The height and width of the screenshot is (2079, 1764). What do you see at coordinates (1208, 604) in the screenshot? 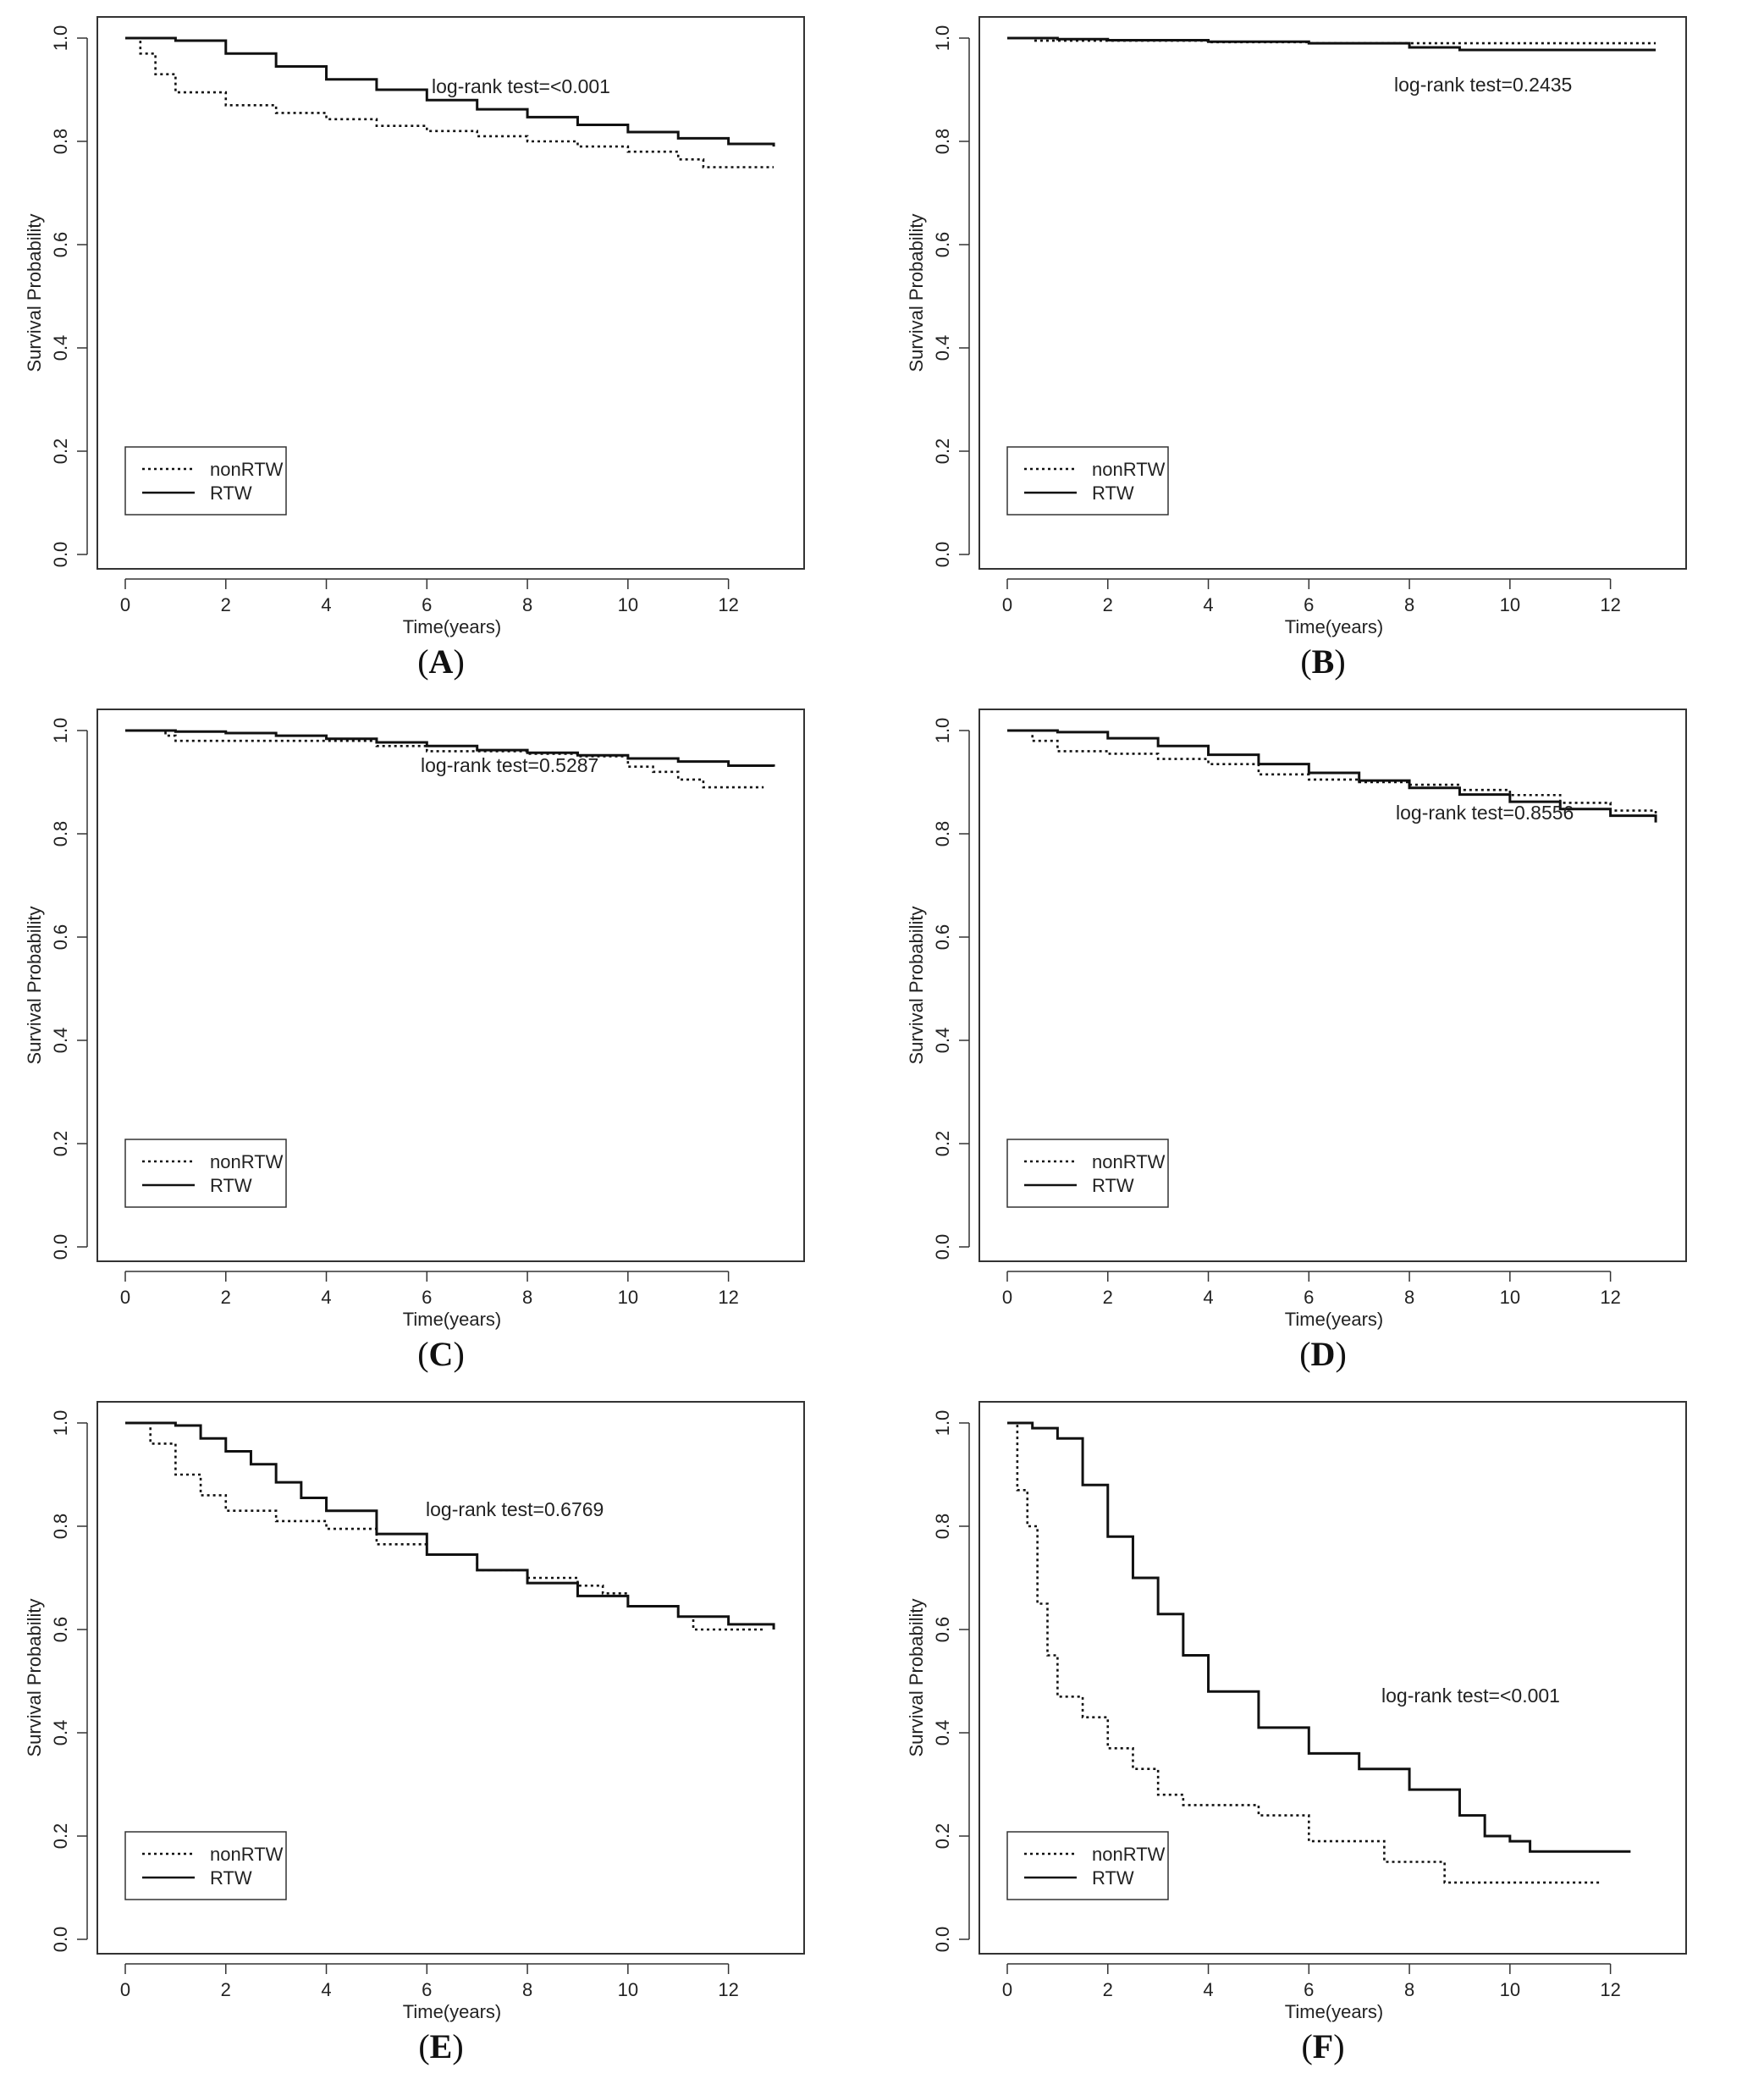
I see `x-tick-label-b-2: 4` at bounding box center [1208, 604].